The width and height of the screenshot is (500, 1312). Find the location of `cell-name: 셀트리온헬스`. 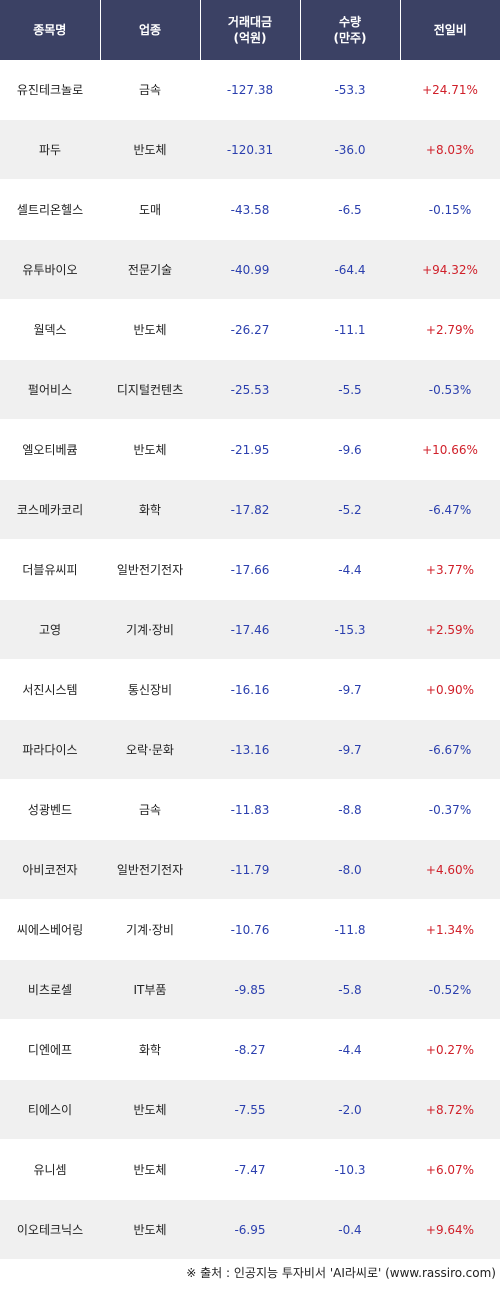

cell-name: 셀트리온헬스 is located at coordinates (50, 209).